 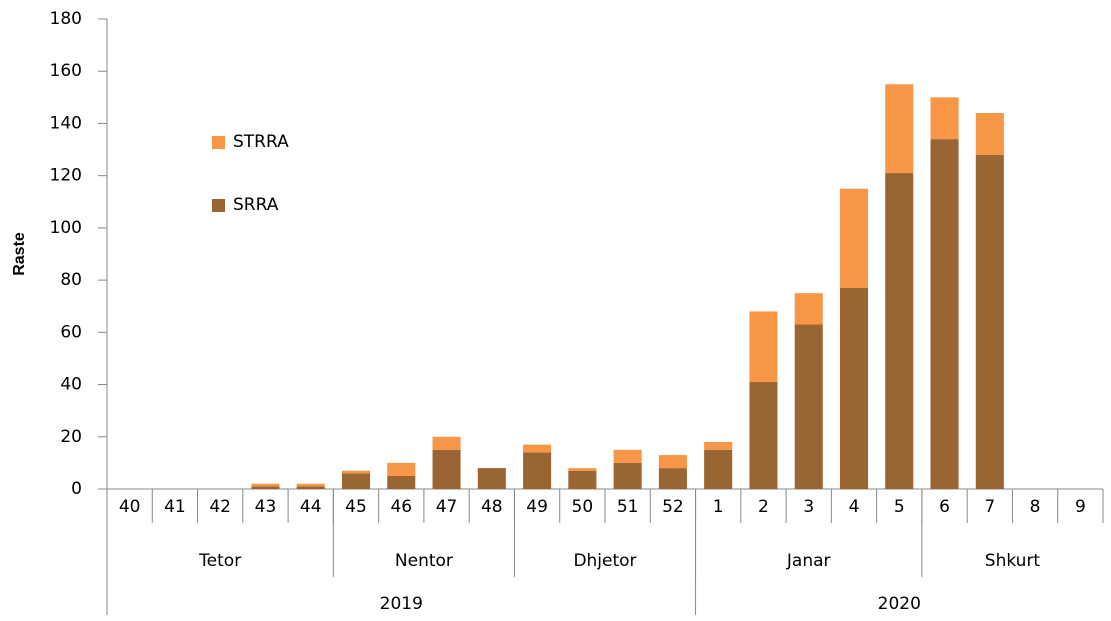 What do you see at coordinates (311, 507) in the screenshot?
I see `x-tick-label: 44` at bounding box center [311, 507].